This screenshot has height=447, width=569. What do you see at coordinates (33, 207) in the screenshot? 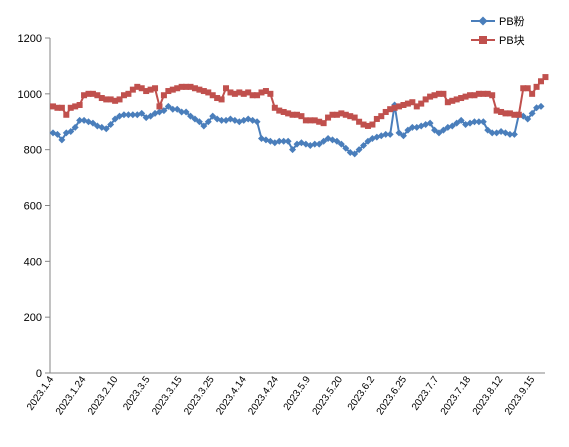
I see `y-tick-label: 600` at bounding box center [33, 207].